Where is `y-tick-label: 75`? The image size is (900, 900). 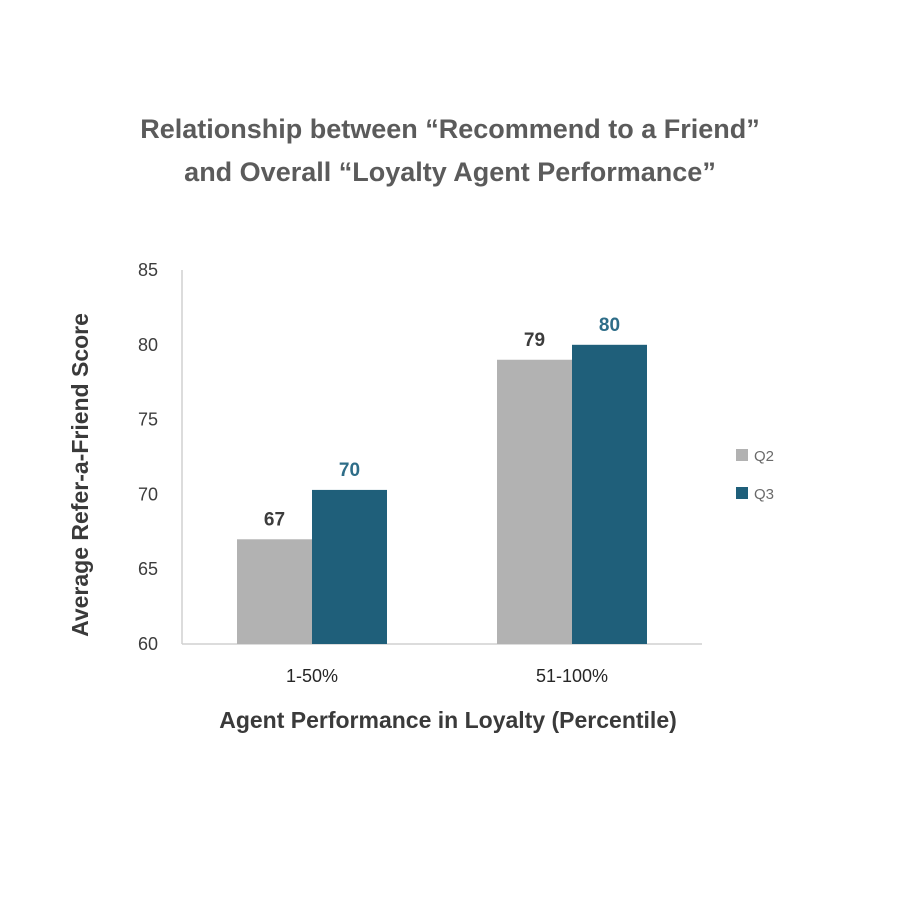 y-tick-label: 75 is located at coordinates (148, 420).